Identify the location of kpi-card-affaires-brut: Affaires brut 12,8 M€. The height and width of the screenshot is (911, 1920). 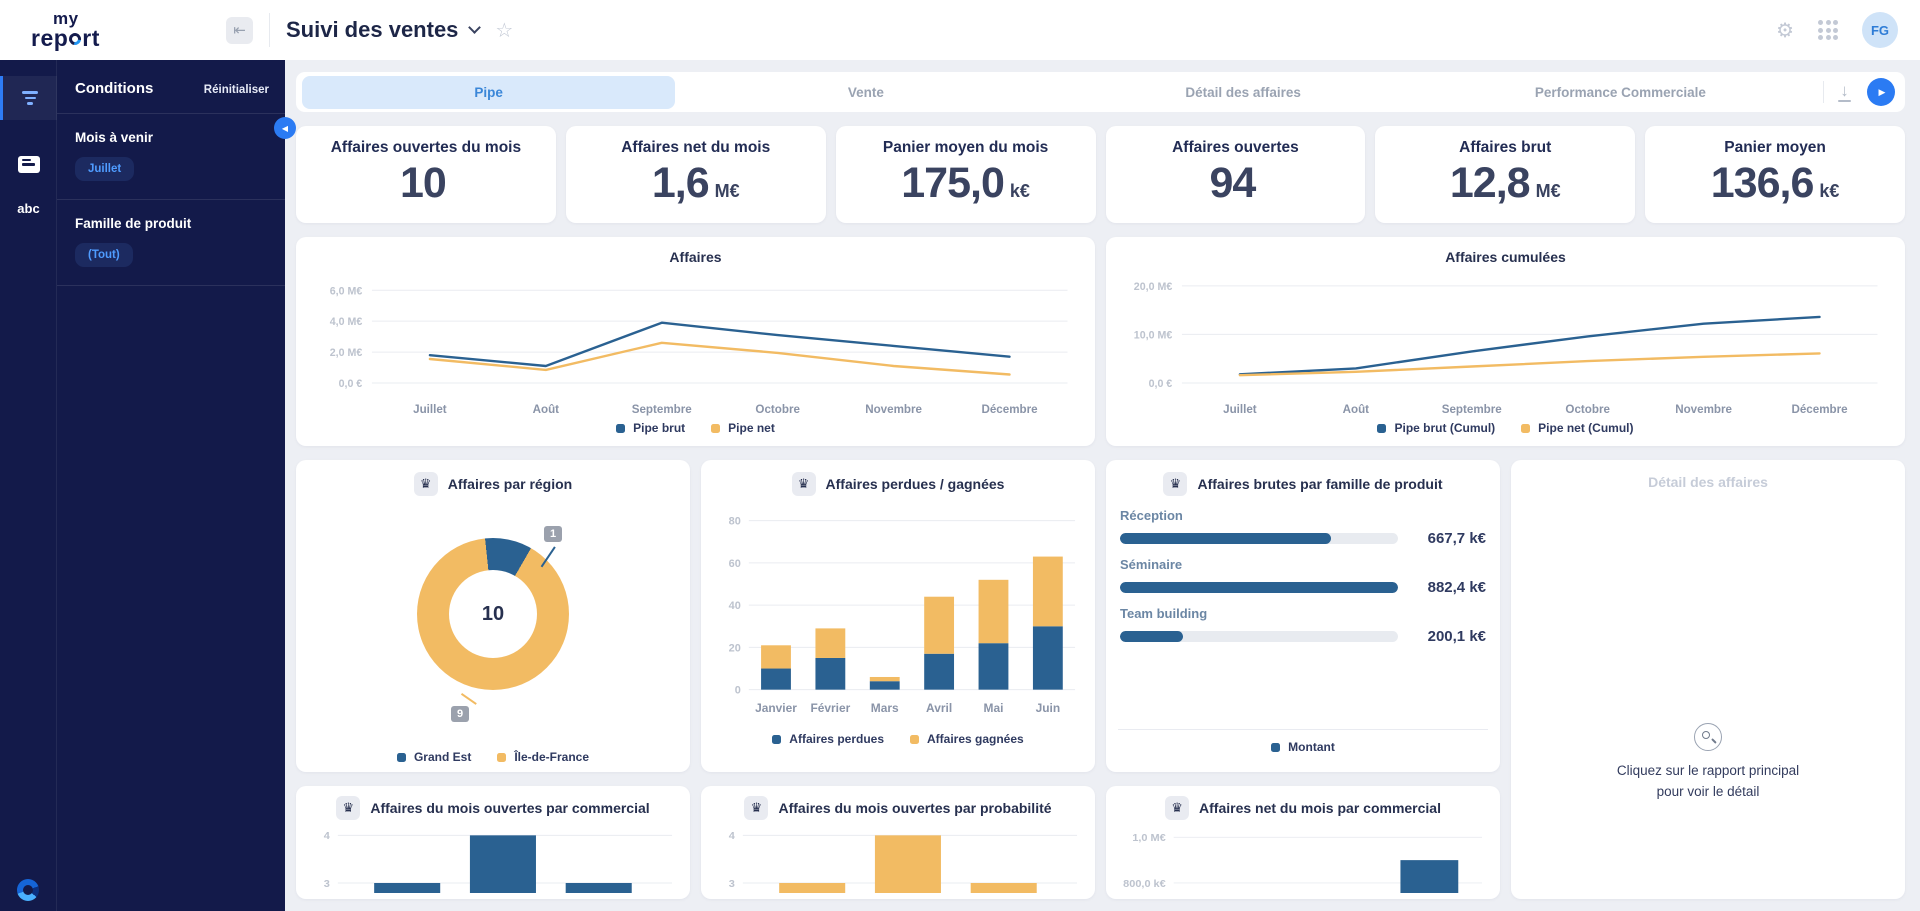
(1505, 174).